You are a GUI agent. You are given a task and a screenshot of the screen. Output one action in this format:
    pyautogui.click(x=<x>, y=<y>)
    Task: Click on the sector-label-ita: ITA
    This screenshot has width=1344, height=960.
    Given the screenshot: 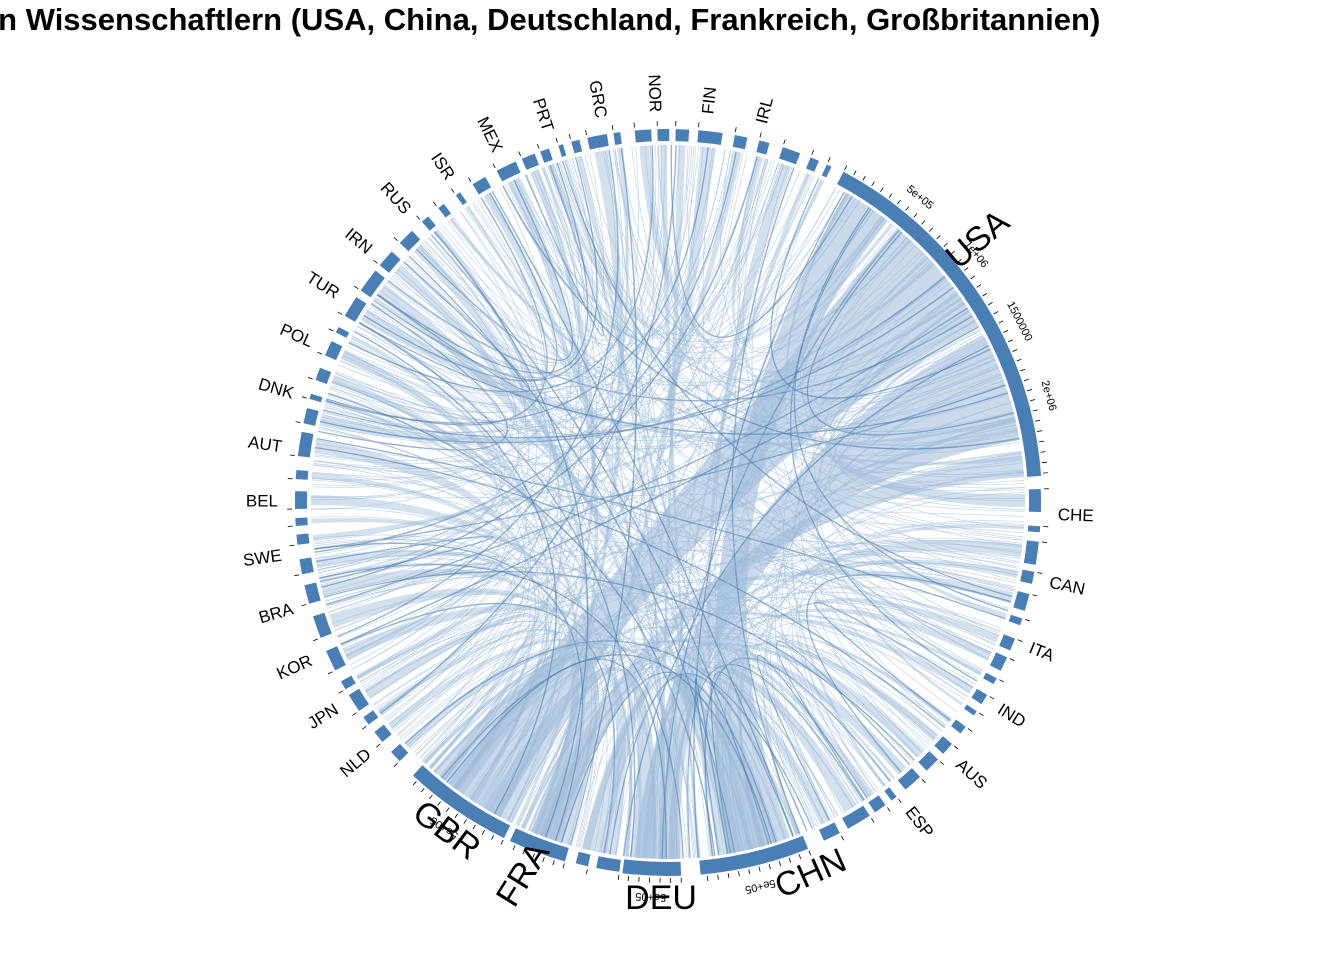 What is the action you would take?
    pyautogui.click(x=1041, y=651)
    